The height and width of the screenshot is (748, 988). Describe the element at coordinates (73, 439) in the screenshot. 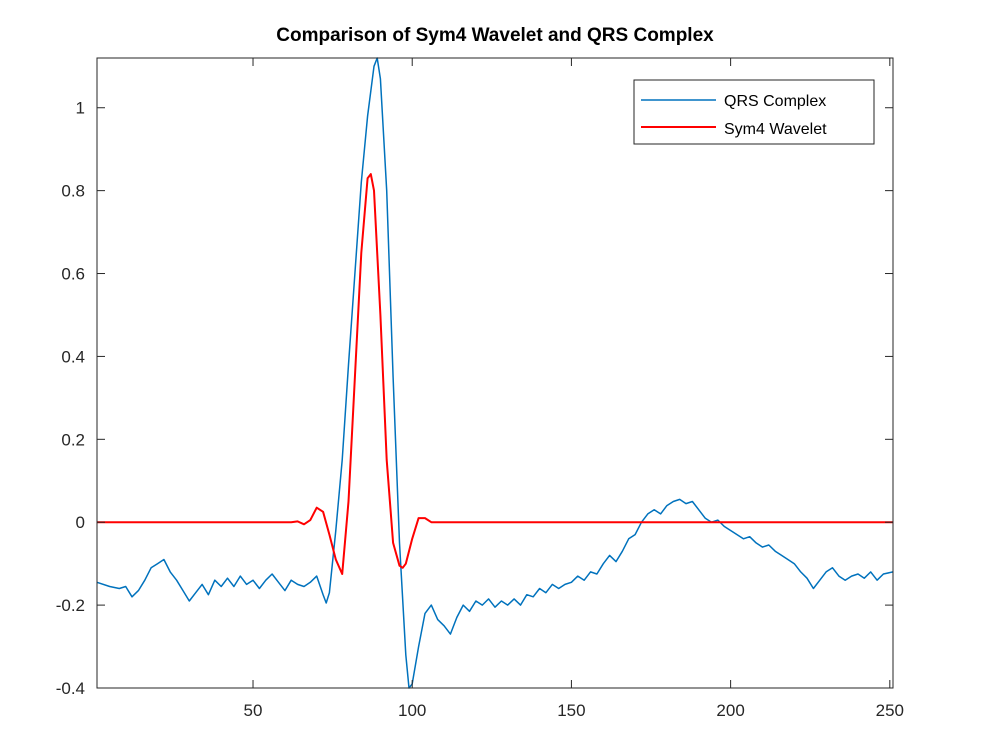

I see `y-tick-label: 0.2` at that location.